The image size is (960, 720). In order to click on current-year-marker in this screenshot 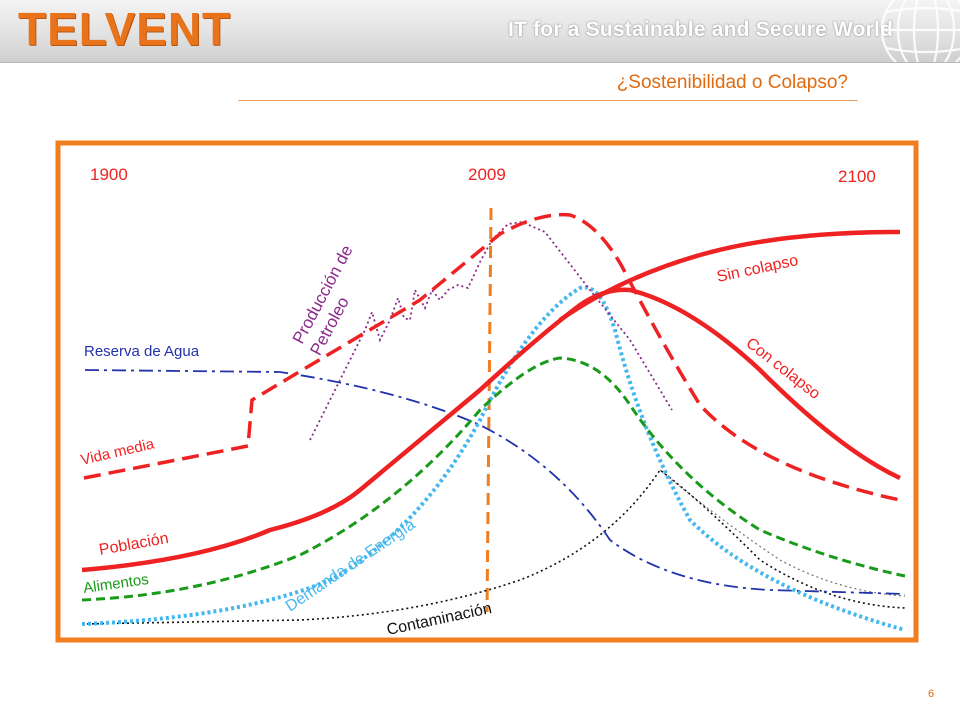, I will do `click(489, 410)`.